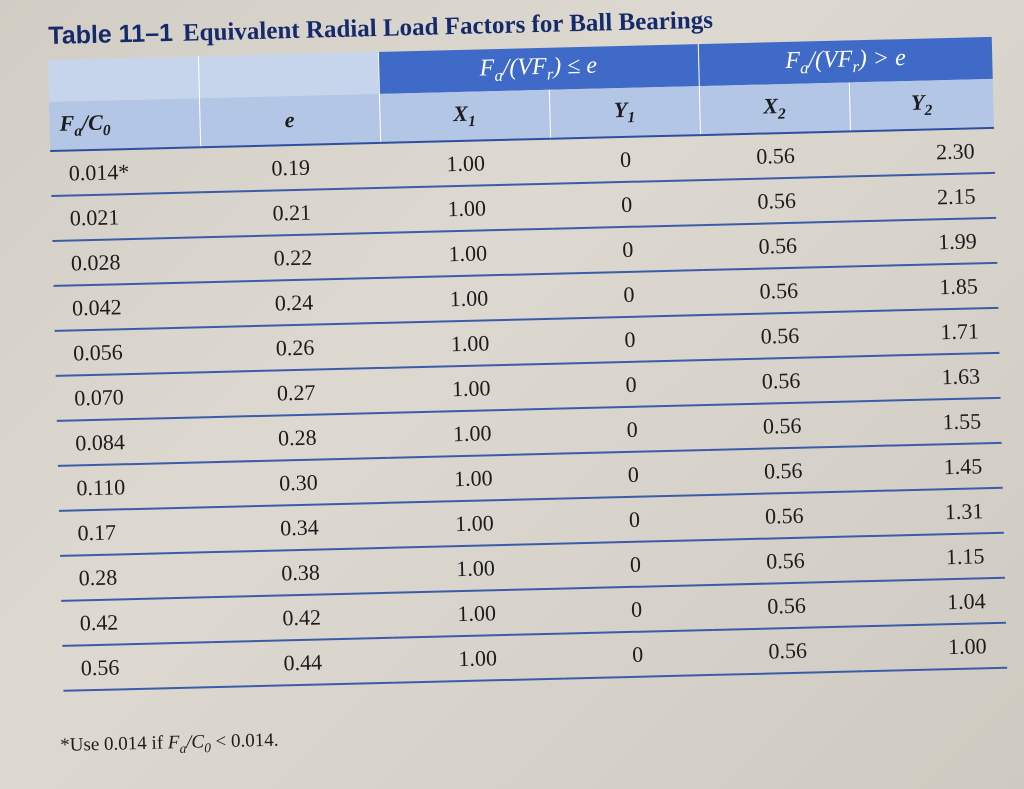  Describe the element at coordinates (921, 105) in the screenshot. I see `col-header-y2: Y2` at that location.